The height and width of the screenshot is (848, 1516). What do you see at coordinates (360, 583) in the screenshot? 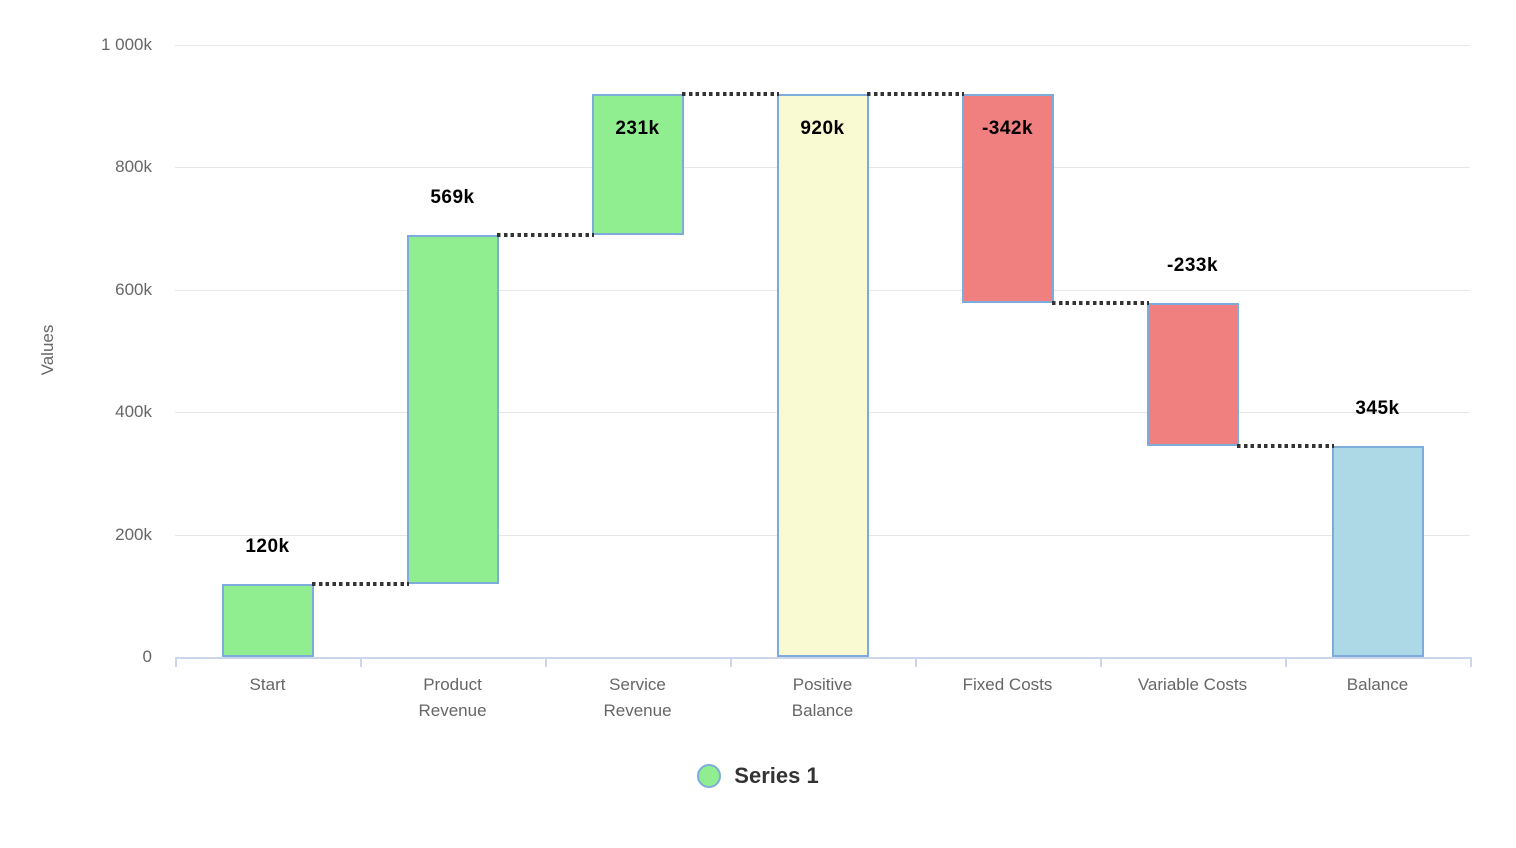
I see `connector-start-to-product-revenue` at bounding box center [360, 583].